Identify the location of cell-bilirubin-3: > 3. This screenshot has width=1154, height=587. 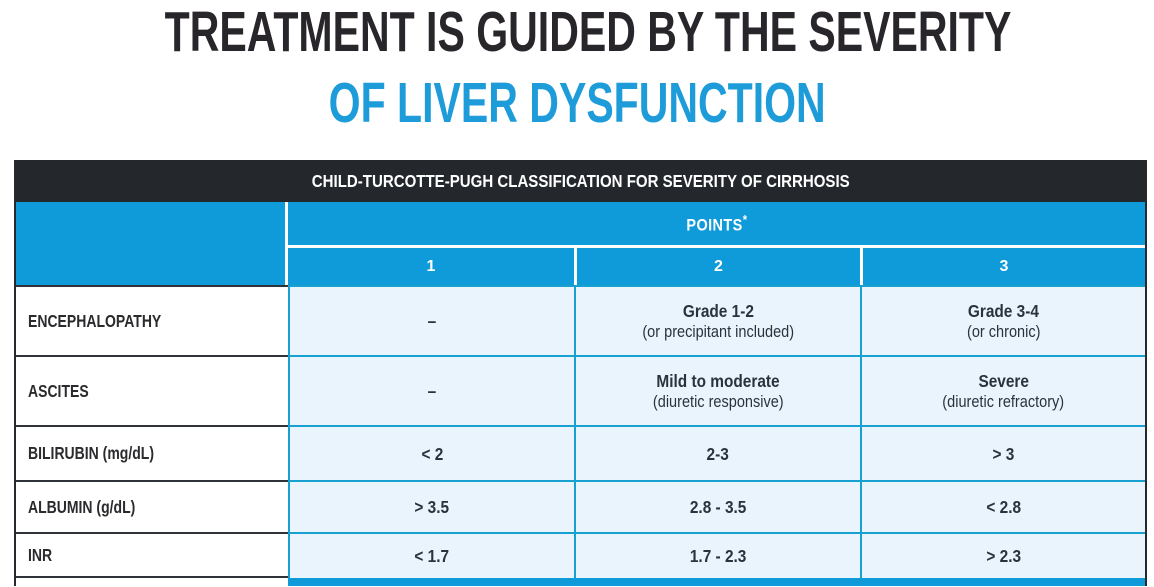
(1002, 452).